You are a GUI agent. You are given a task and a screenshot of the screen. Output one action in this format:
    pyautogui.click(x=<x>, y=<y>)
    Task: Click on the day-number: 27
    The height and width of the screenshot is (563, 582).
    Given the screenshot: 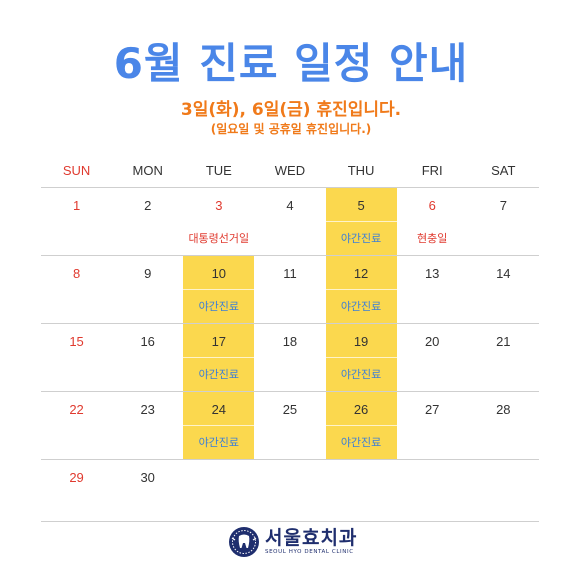 What is the action you would take?
    pyautogui.click(x=432, y=409)
    